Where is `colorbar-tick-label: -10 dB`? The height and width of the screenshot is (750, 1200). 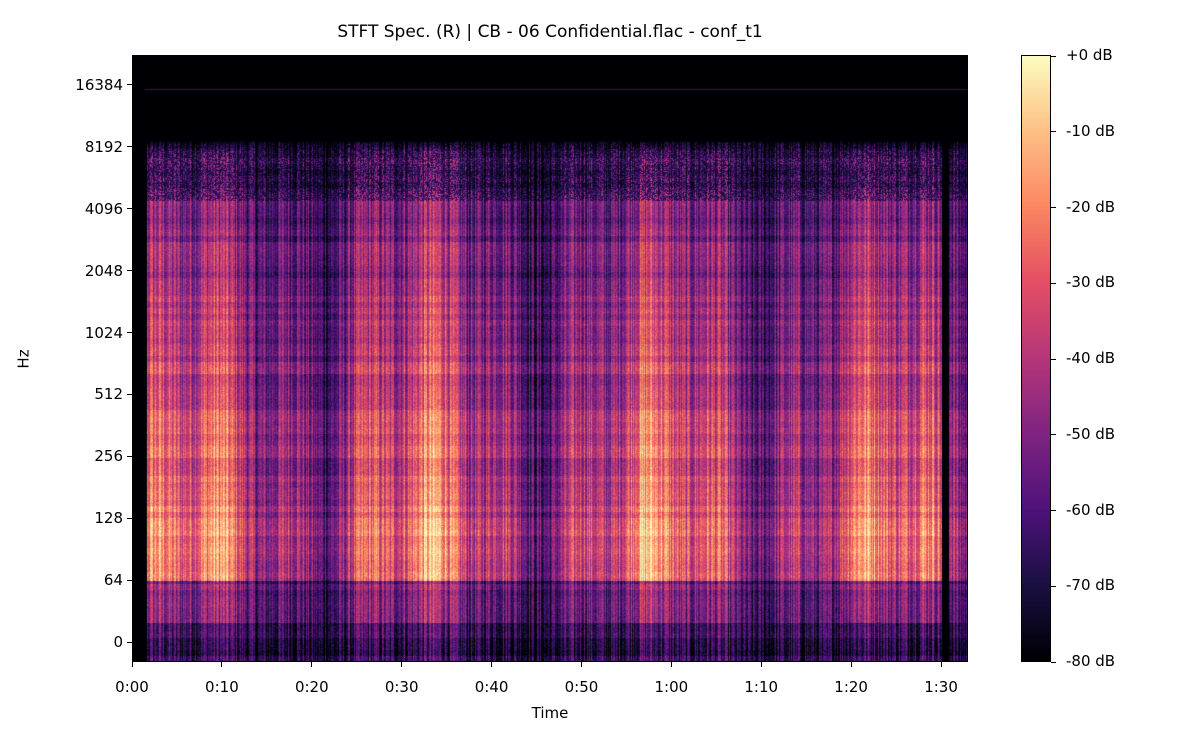 colorbar-tick-label: -10 dB is located at coordinates (1091, 130).